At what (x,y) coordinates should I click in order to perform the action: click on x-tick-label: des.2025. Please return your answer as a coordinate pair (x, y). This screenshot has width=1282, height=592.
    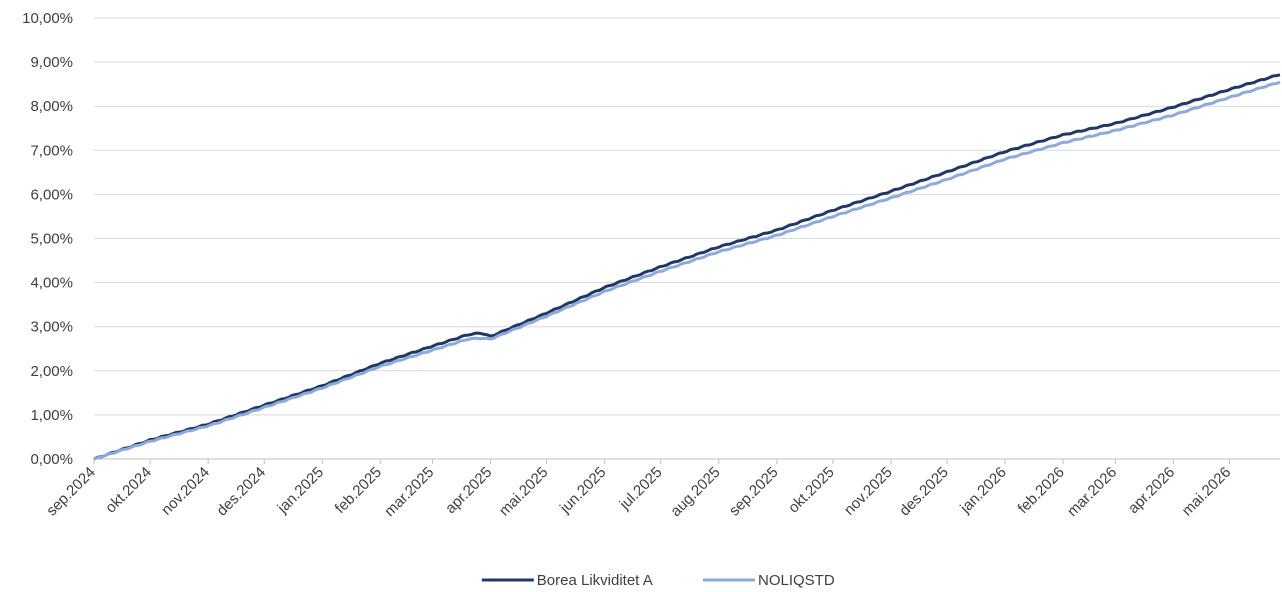
    Looking at the image, I should click on (924, 492).